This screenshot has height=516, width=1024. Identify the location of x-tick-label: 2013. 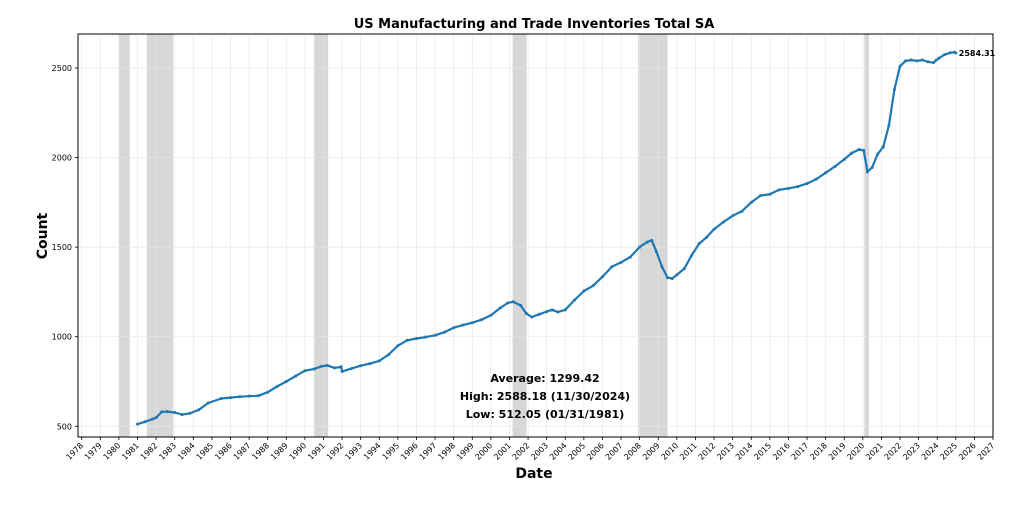
(725, 451).